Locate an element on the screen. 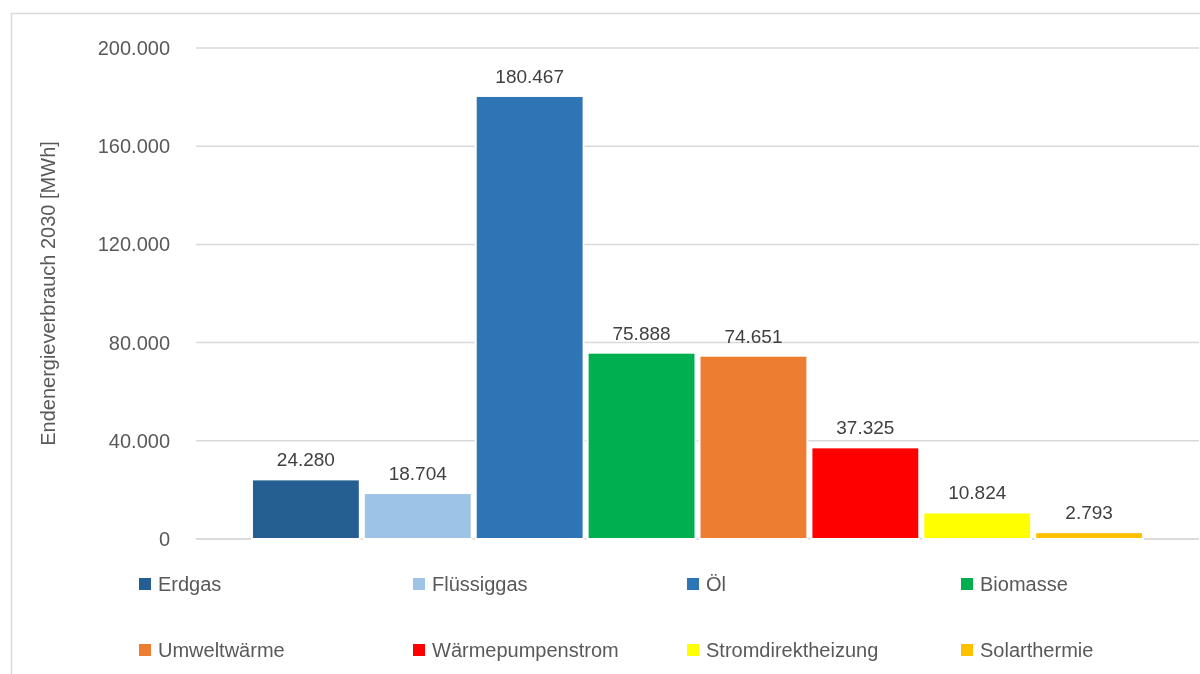  legend-label: Stromdirektheizung is located at coordinates (792, 650).